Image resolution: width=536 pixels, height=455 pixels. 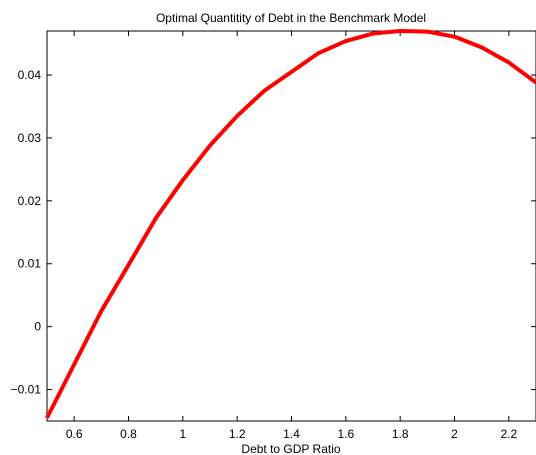 What do you see at coordinates (74, 434) in the screenshot?
I see `x-tick-label: 0.6` at bounding box center [74, 434].